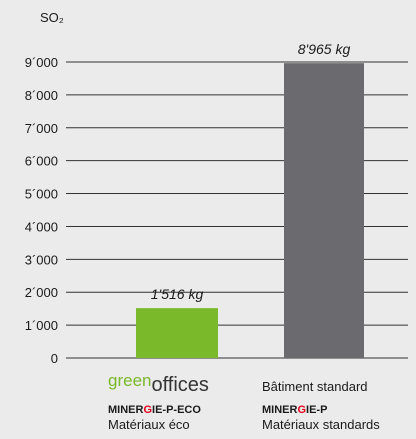  What do you see at coordinates (179, 385) in the screenshot?
I see `category-part: offices` at bounding box center [179, 385].